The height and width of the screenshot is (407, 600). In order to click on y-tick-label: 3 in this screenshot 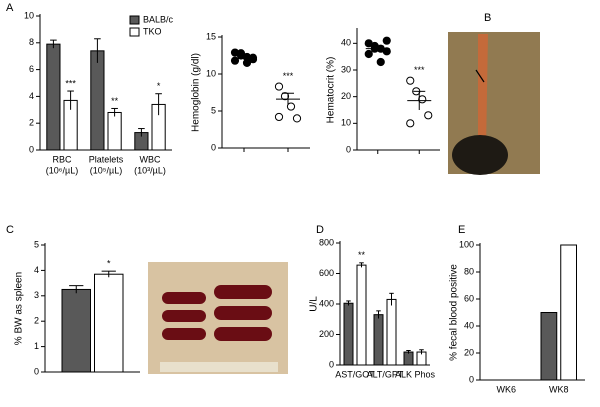, I will do `click(36, 295)`.